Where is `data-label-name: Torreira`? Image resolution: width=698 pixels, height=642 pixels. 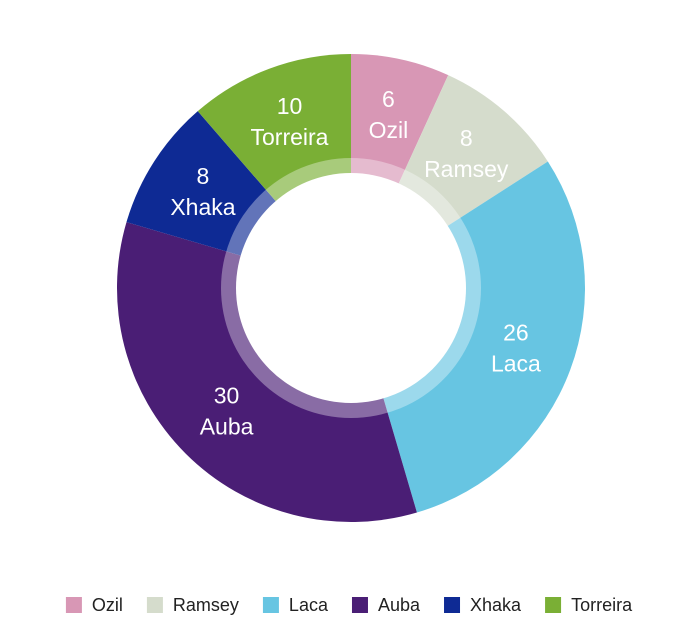 data-label-name: Torreira is located at coordinates (290, 137).